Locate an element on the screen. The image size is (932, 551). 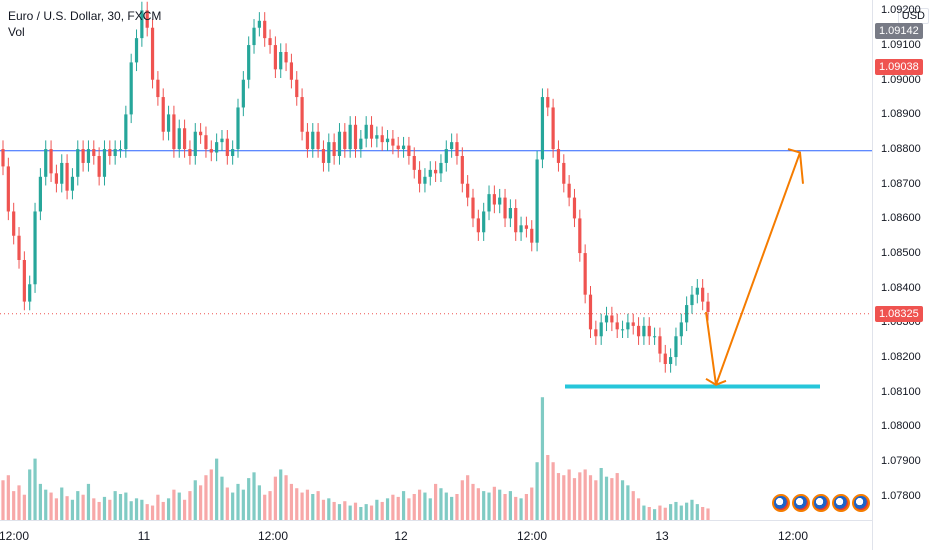
high-price-tag: 1.09038 is located at coordinates (899, 66).